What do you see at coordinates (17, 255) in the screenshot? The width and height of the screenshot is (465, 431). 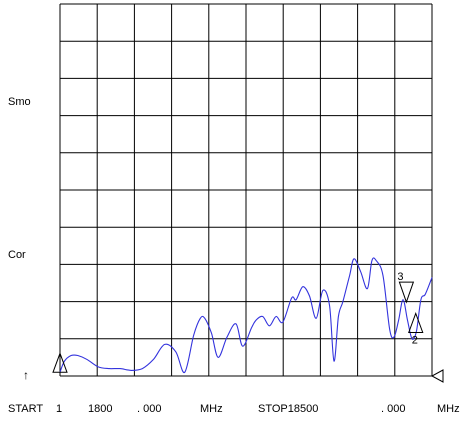 I see `cor-label: Cor` at bounding box center [17, 255].